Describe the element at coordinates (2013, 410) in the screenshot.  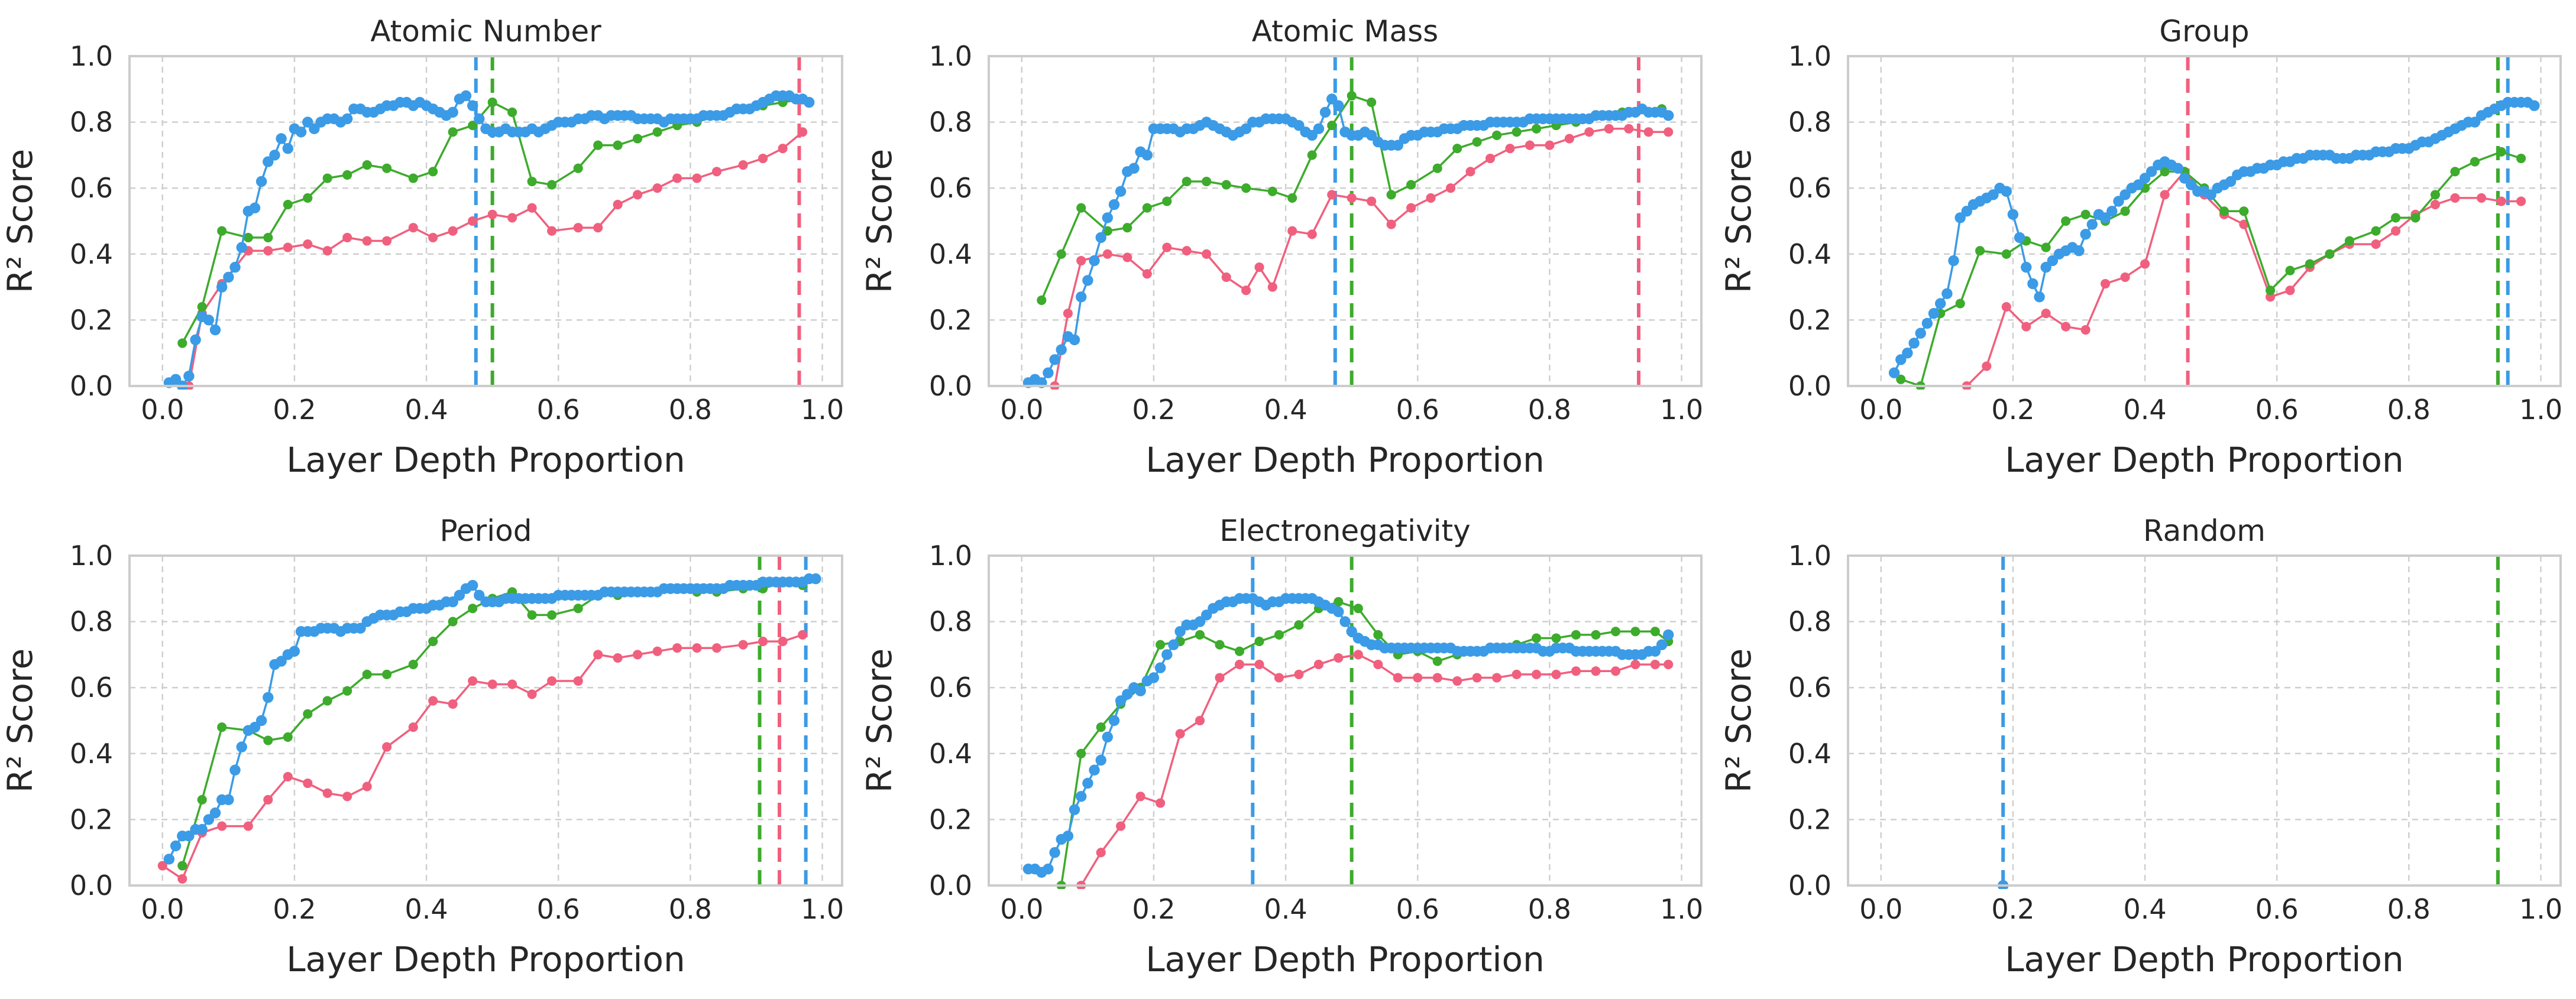
I see `x-tick-label: 0.2` at that location.